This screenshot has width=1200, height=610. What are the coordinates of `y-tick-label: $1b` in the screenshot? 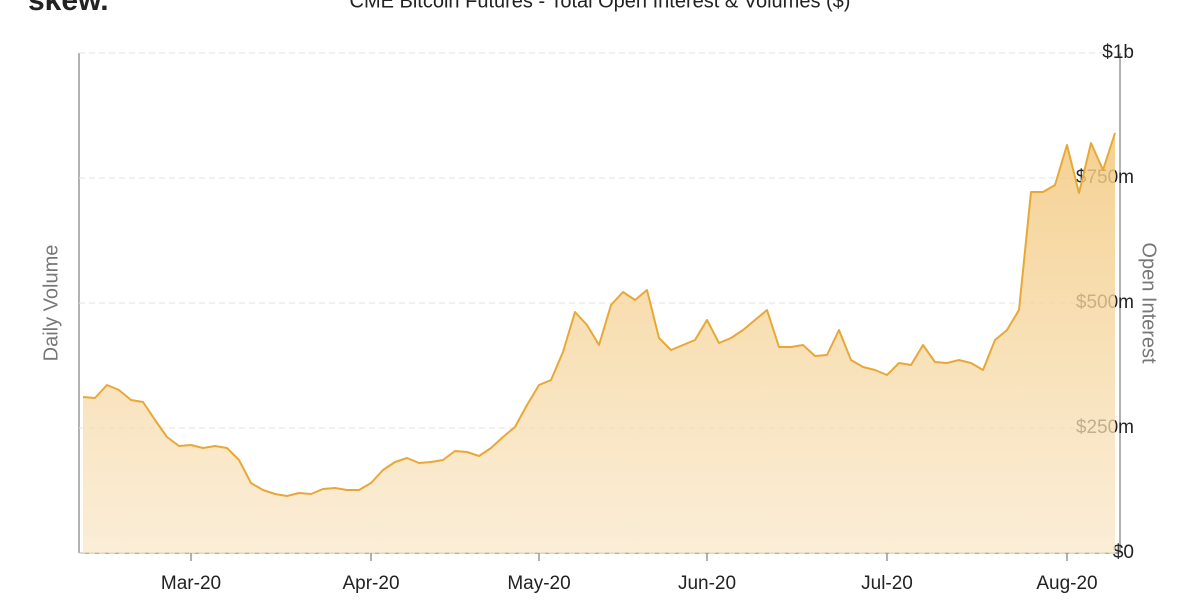 It's located at (1118, 52).